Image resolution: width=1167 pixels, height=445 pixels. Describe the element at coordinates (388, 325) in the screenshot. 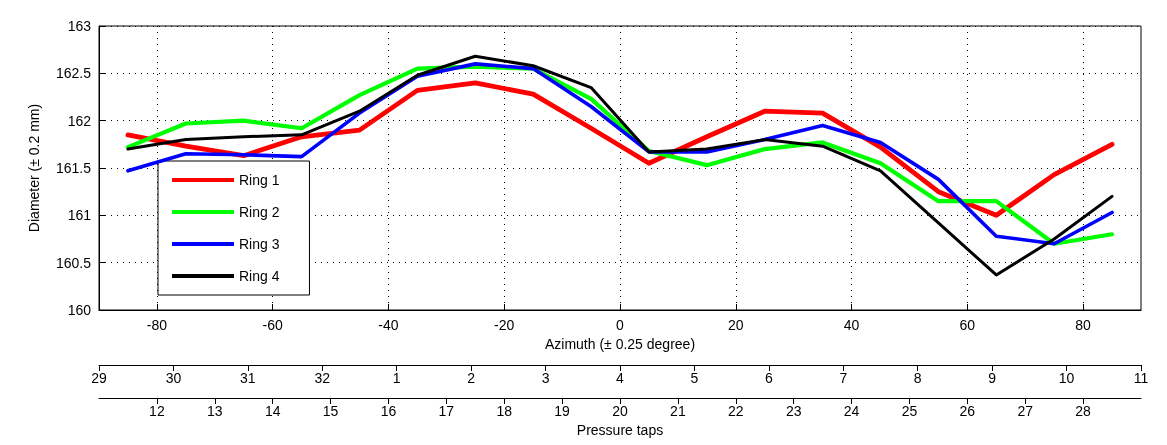

I see `x-tick-label: -40` at that location.